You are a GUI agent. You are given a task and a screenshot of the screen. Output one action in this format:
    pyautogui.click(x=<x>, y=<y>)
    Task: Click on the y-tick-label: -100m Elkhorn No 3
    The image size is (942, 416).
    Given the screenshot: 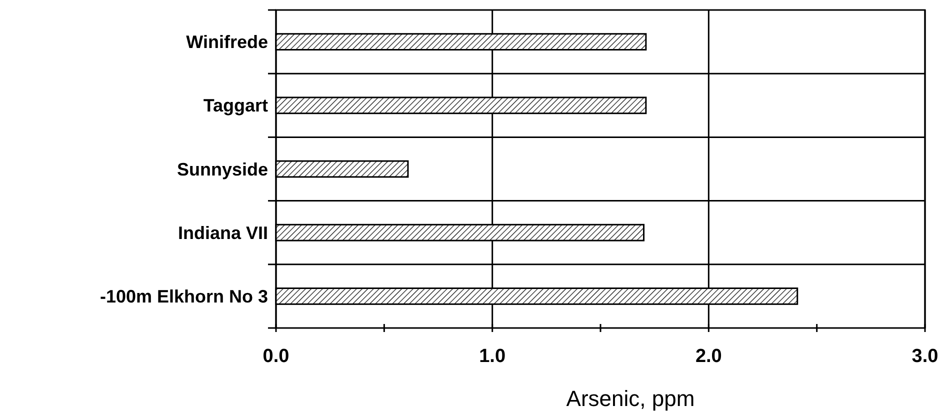 What is the action you would take?
    pyautogui.click(x=184, y=296)
    